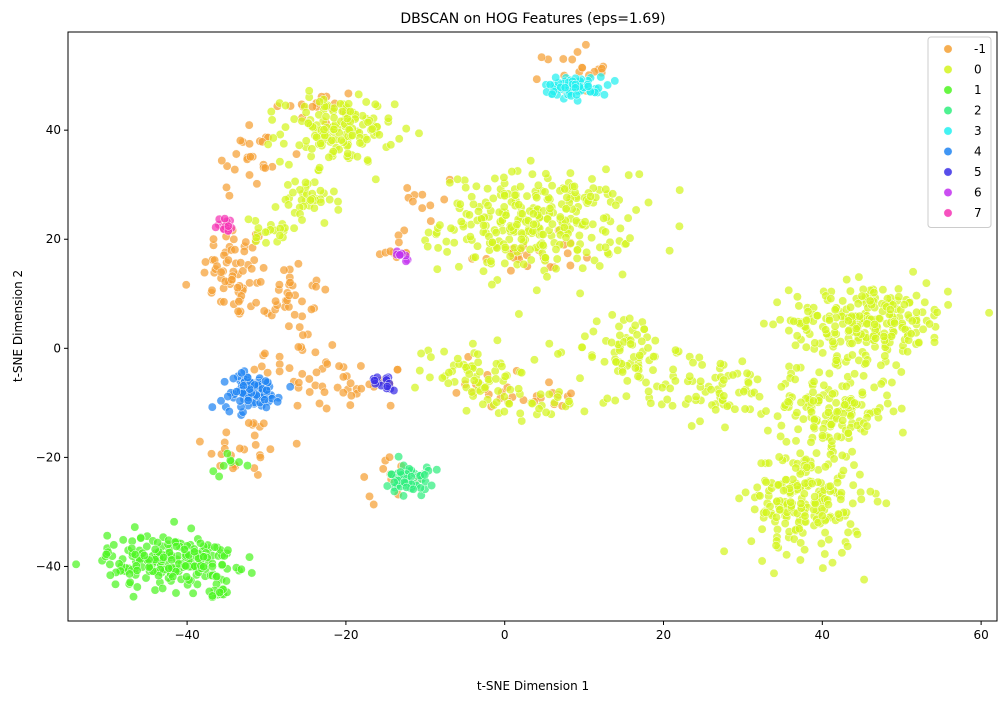  Describe the element at coordinates (978, 90) in the screenshot. I see `legend-label: 1` at that location.